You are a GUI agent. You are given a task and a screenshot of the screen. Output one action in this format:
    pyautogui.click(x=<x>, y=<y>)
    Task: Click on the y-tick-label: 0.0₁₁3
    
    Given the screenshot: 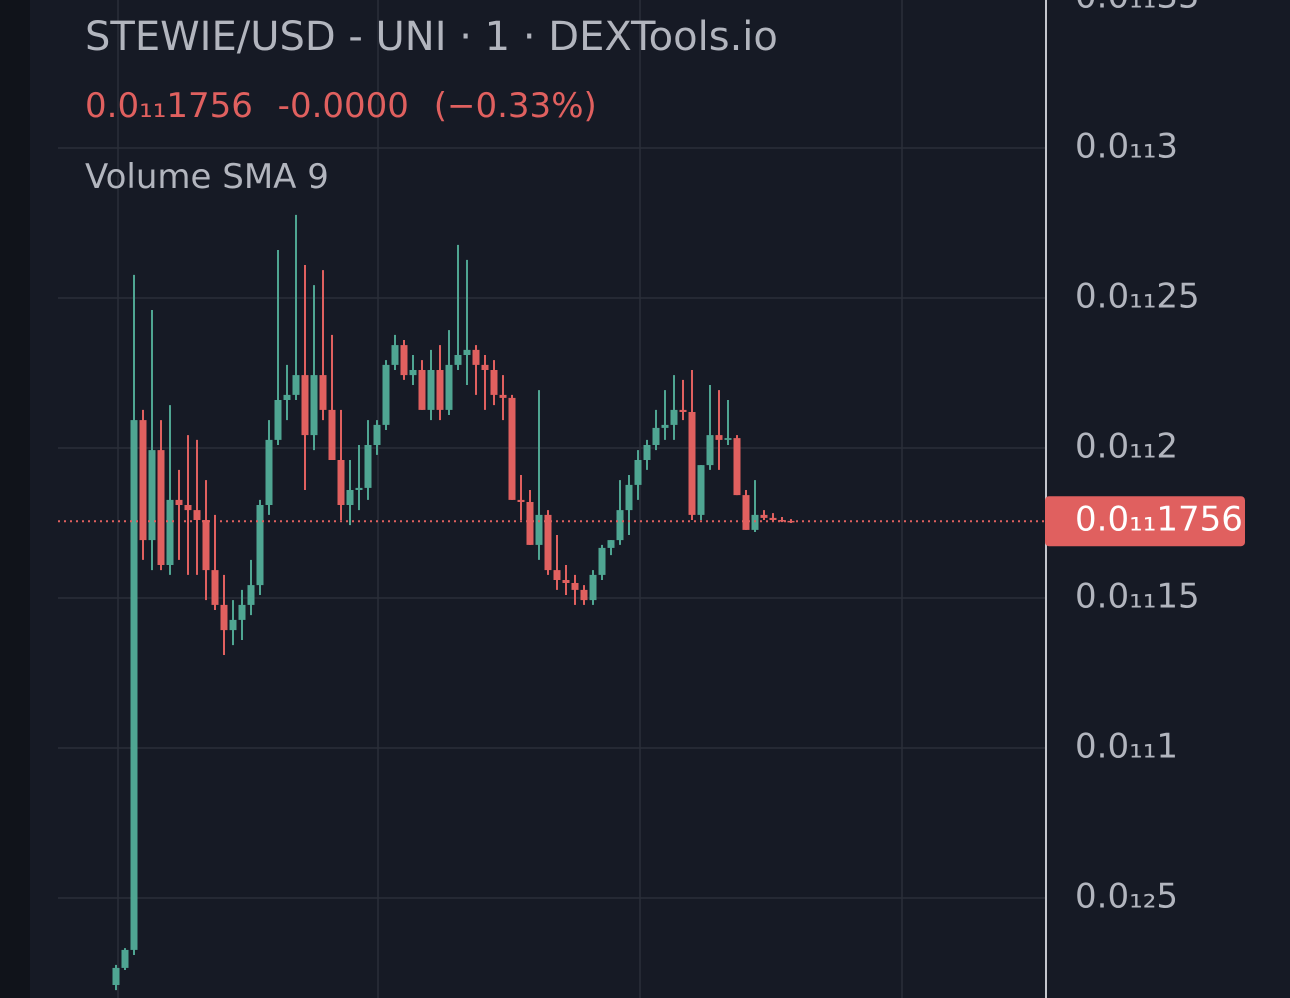 What is the action you would take?
    pyautogui.click(x=1126, y=146)
    